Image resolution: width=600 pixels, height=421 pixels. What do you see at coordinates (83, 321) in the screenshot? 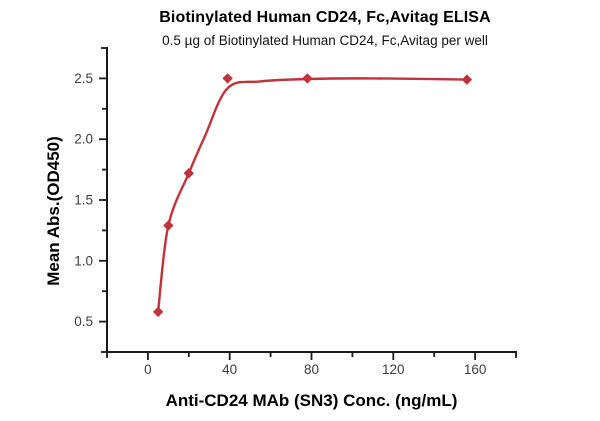
I see `y-tick-label: 0.5` at bounding box center [83, 321].